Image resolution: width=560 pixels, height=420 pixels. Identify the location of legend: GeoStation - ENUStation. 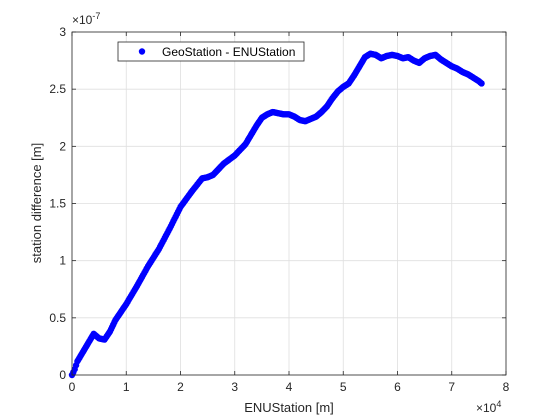
(211, 51).